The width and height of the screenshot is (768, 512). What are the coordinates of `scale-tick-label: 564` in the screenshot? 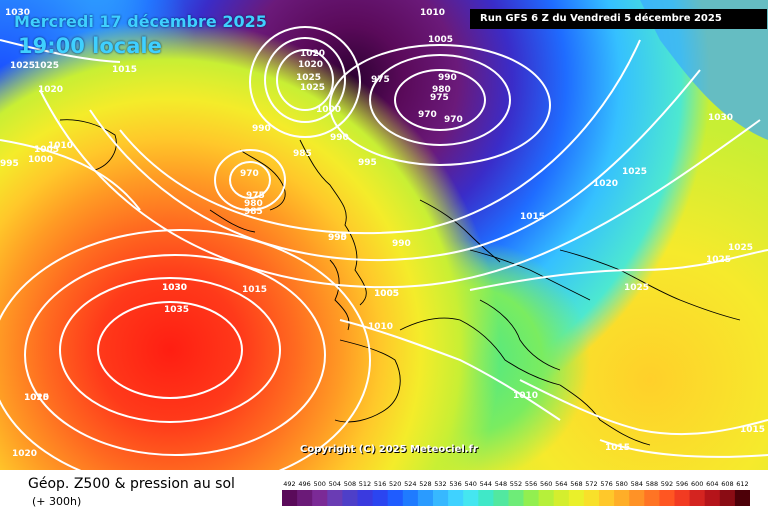 It's located at (561, 484).